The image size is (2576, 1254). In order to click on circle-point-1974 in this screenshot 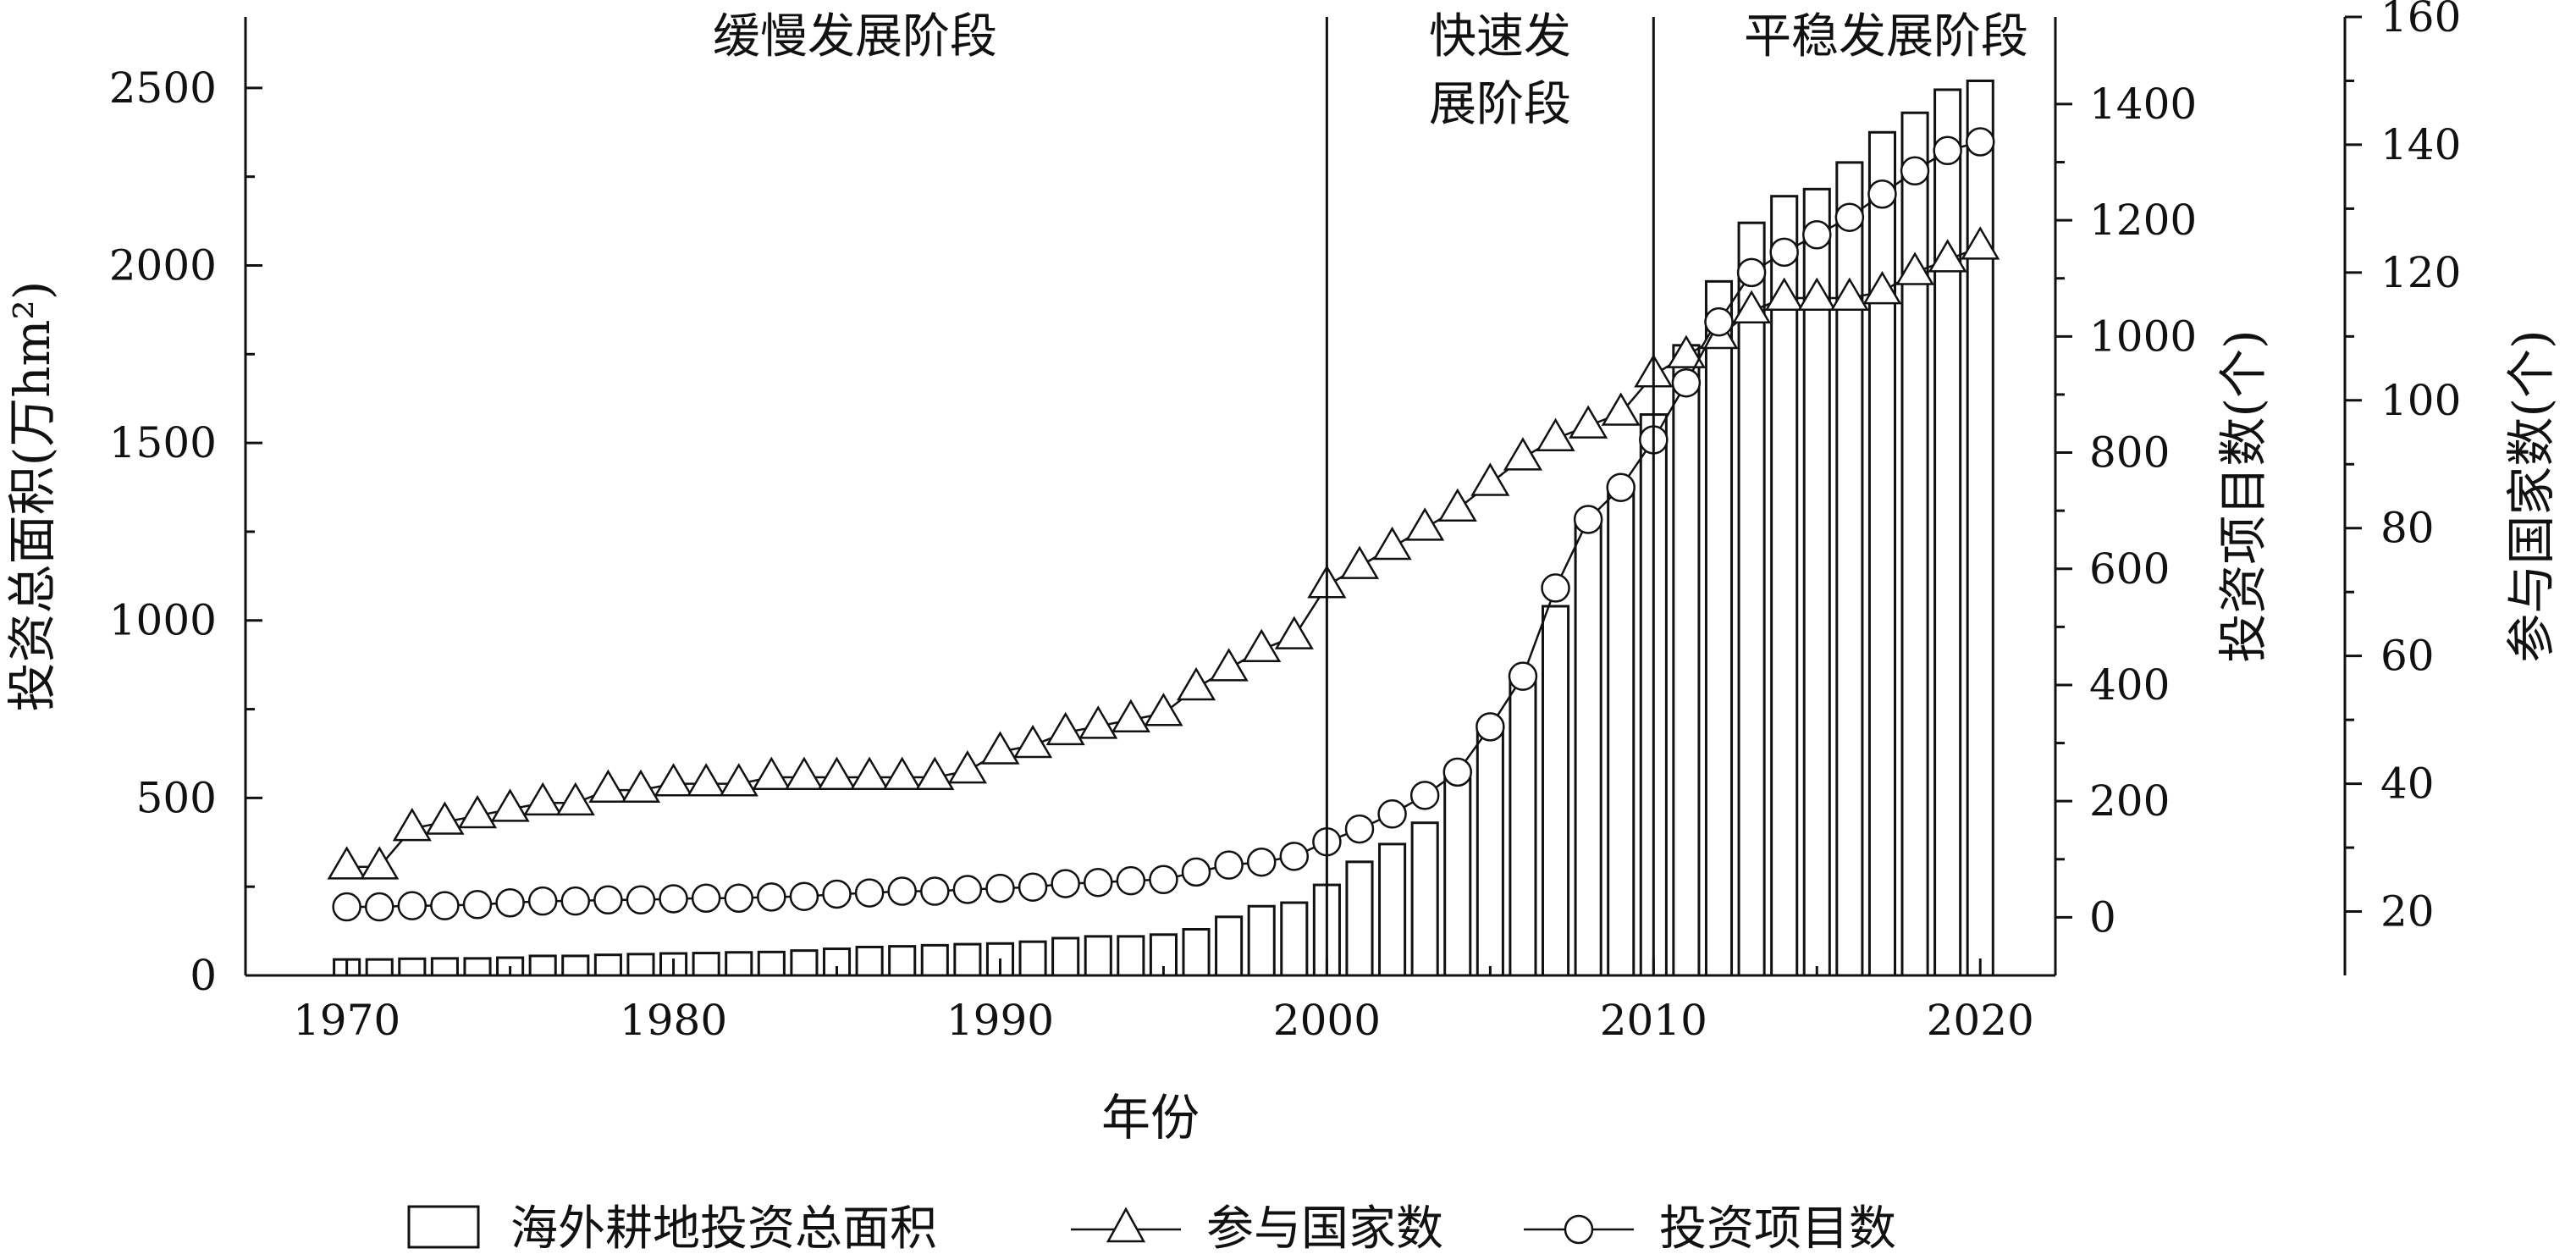, I will do `click(477, 905)`.